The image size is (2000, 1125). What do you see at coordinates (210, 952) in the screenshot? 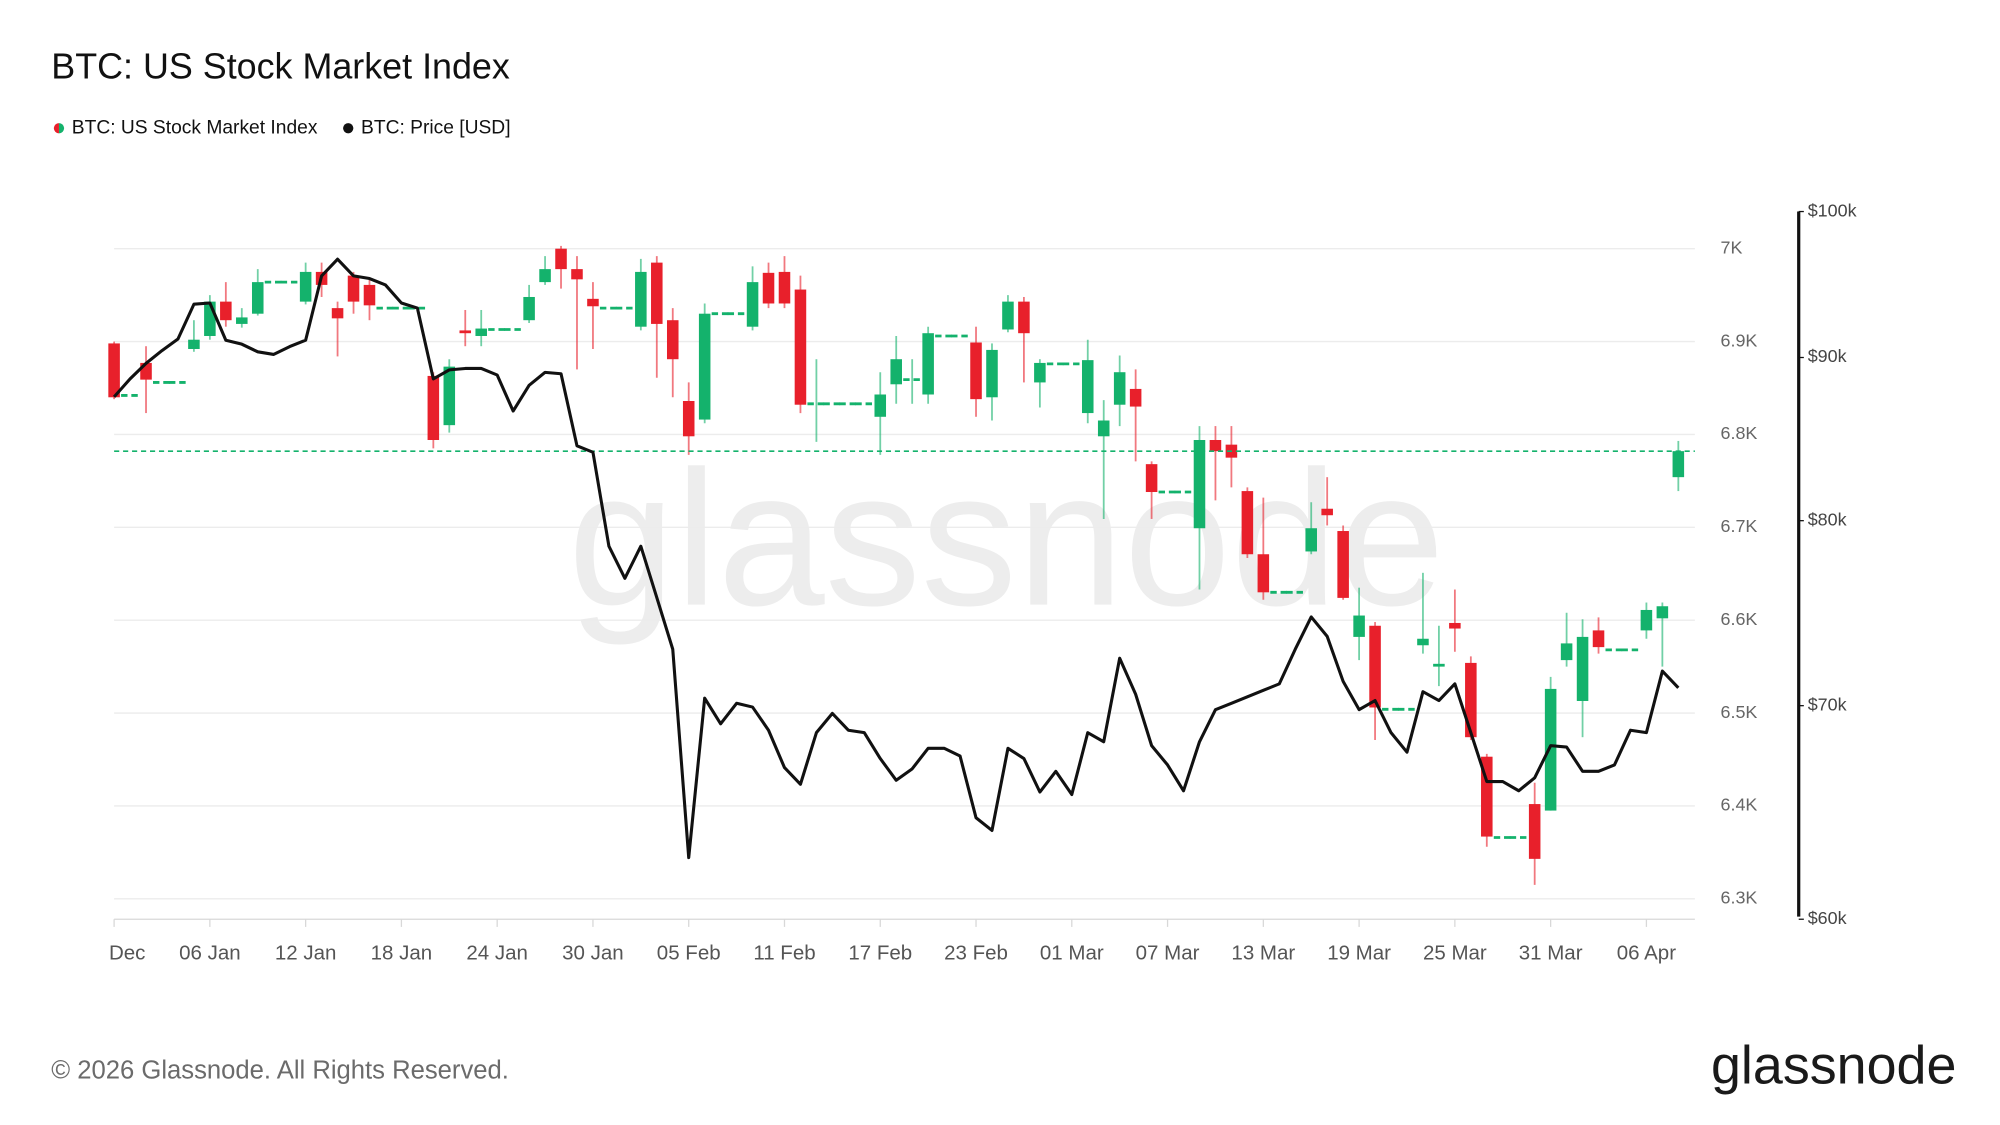
I see `x-tick-label: 06 Jan` at bounding box center [210, 952].